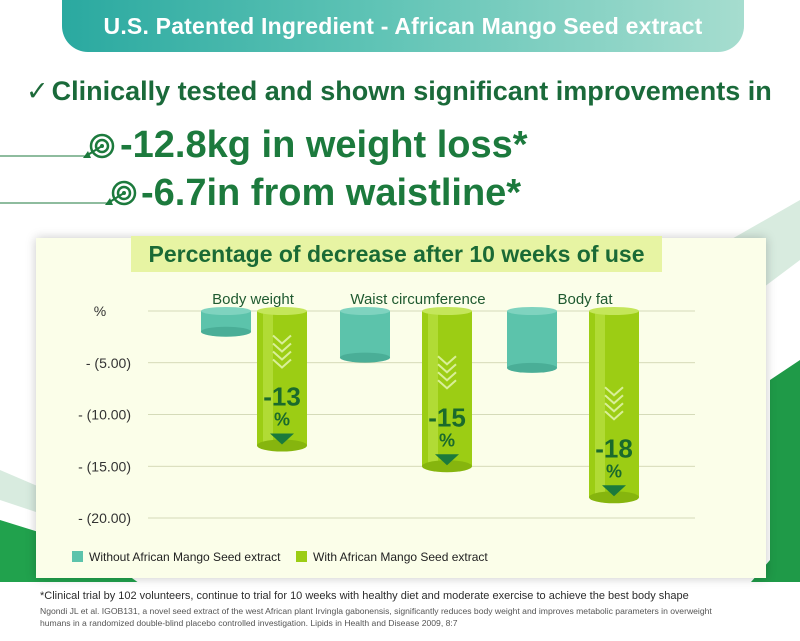 This screenshot has height=641, width=800. I want to click on bg-bottom-band, so click(400, 611).